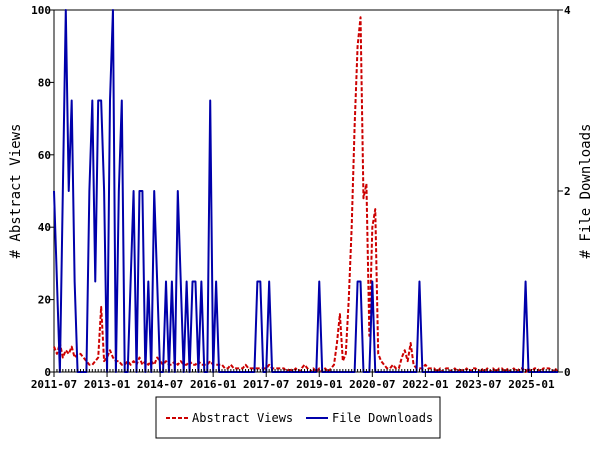 This screenshot has height=450, width=600. I want to click on y-axis-left-ticks: 0 20 40 60 80 100, so click(42, 191).